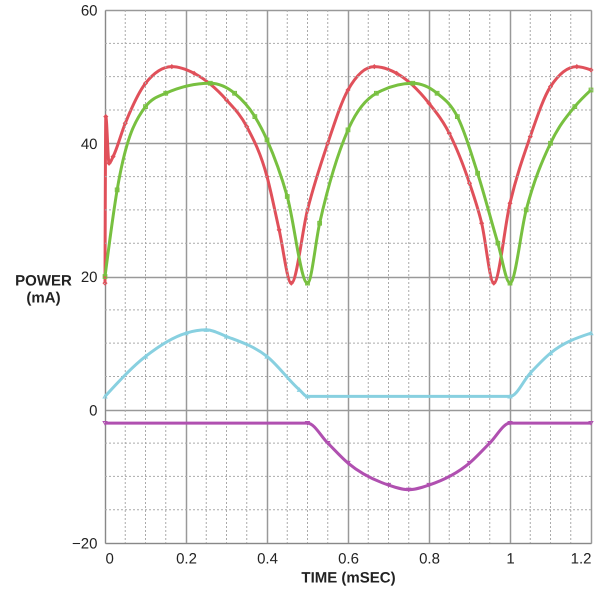 The image size is (603, 599). What do you see at coordinates (110, 559) in the screenshot?
I see `x-tick-label: 0` at bounding box center [110, 559].